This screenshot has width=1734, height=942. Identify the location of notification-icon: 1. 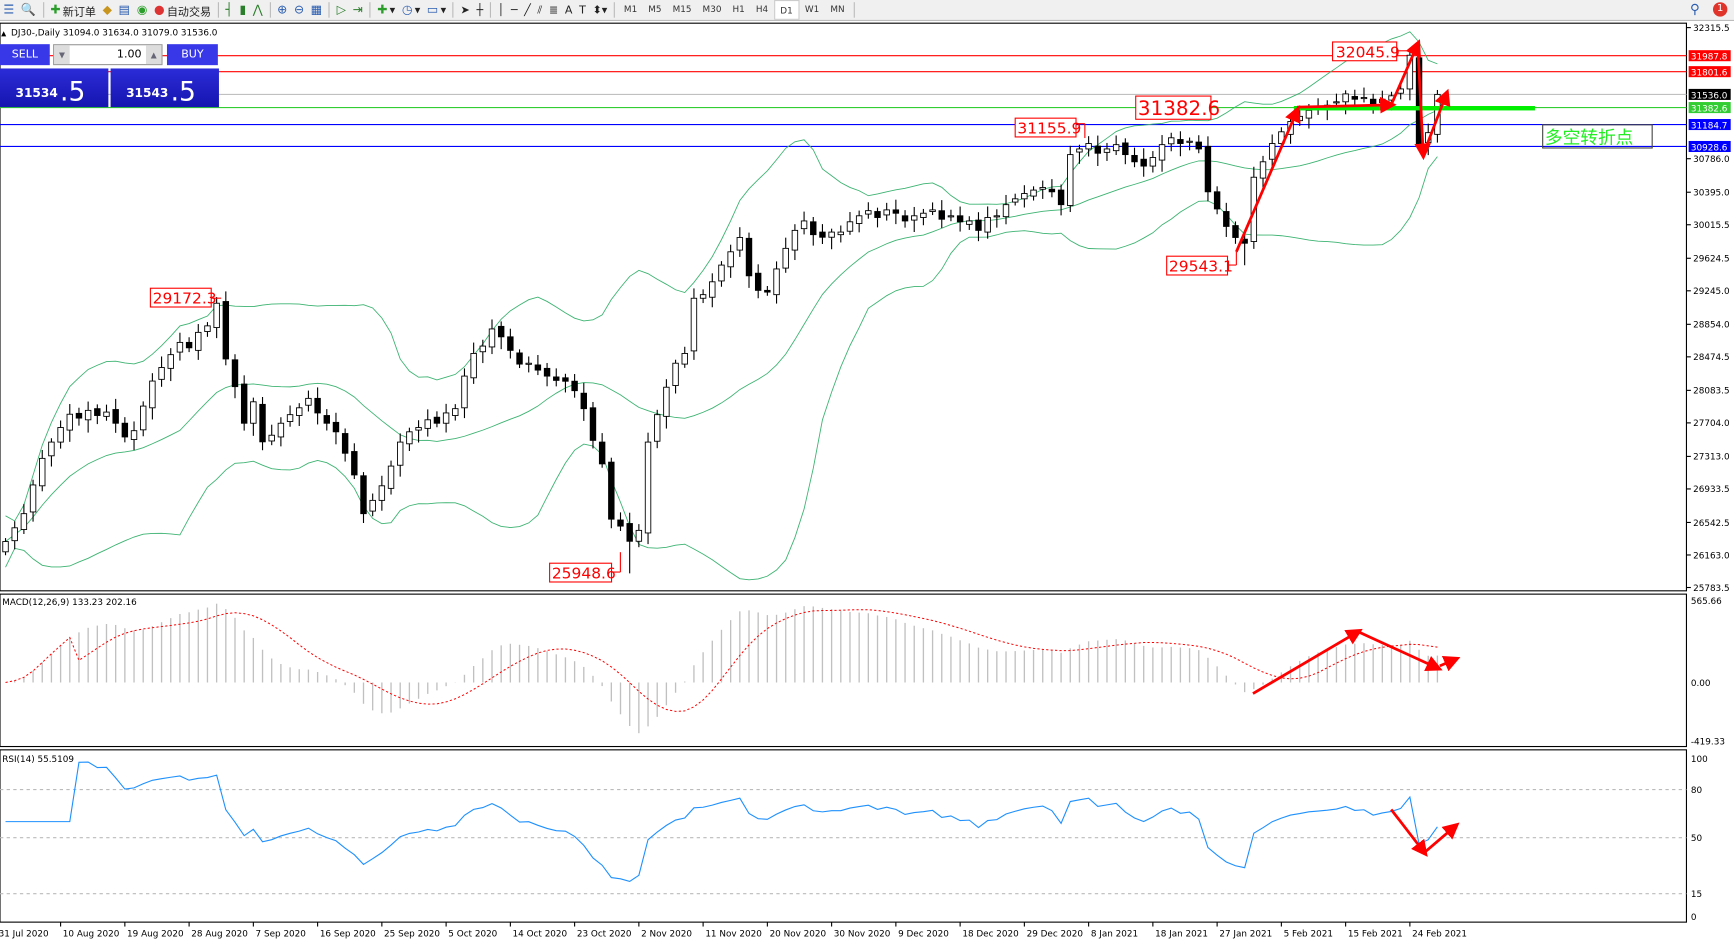
(1720, 9).